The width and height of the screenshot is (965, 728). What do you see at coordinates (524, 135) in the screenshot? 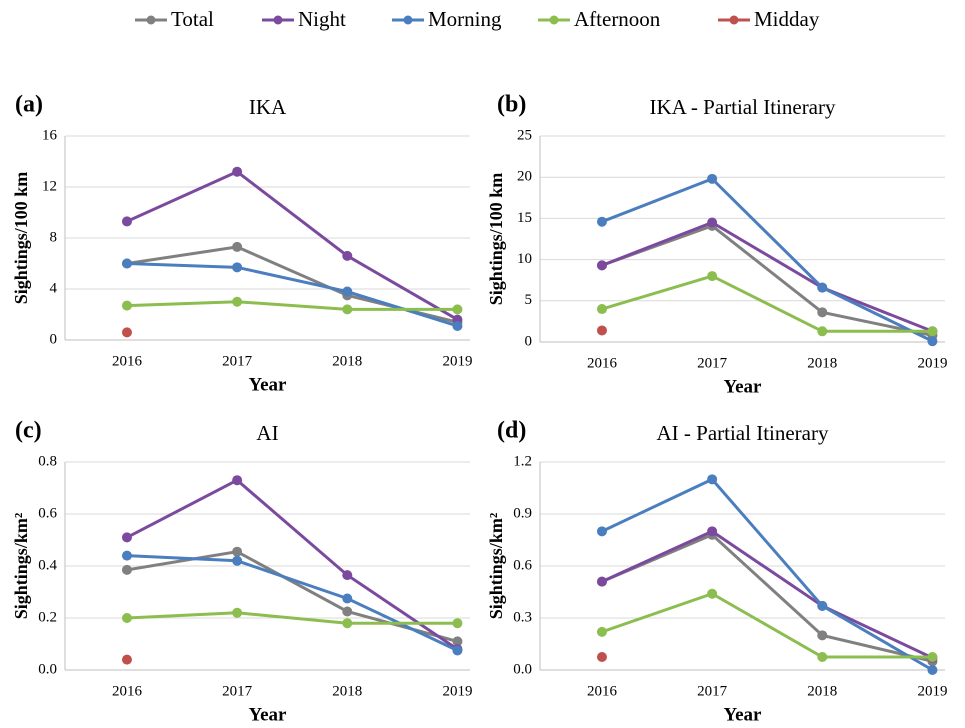
I see `y-tick-label: 25` at bounding box center [524, 135].